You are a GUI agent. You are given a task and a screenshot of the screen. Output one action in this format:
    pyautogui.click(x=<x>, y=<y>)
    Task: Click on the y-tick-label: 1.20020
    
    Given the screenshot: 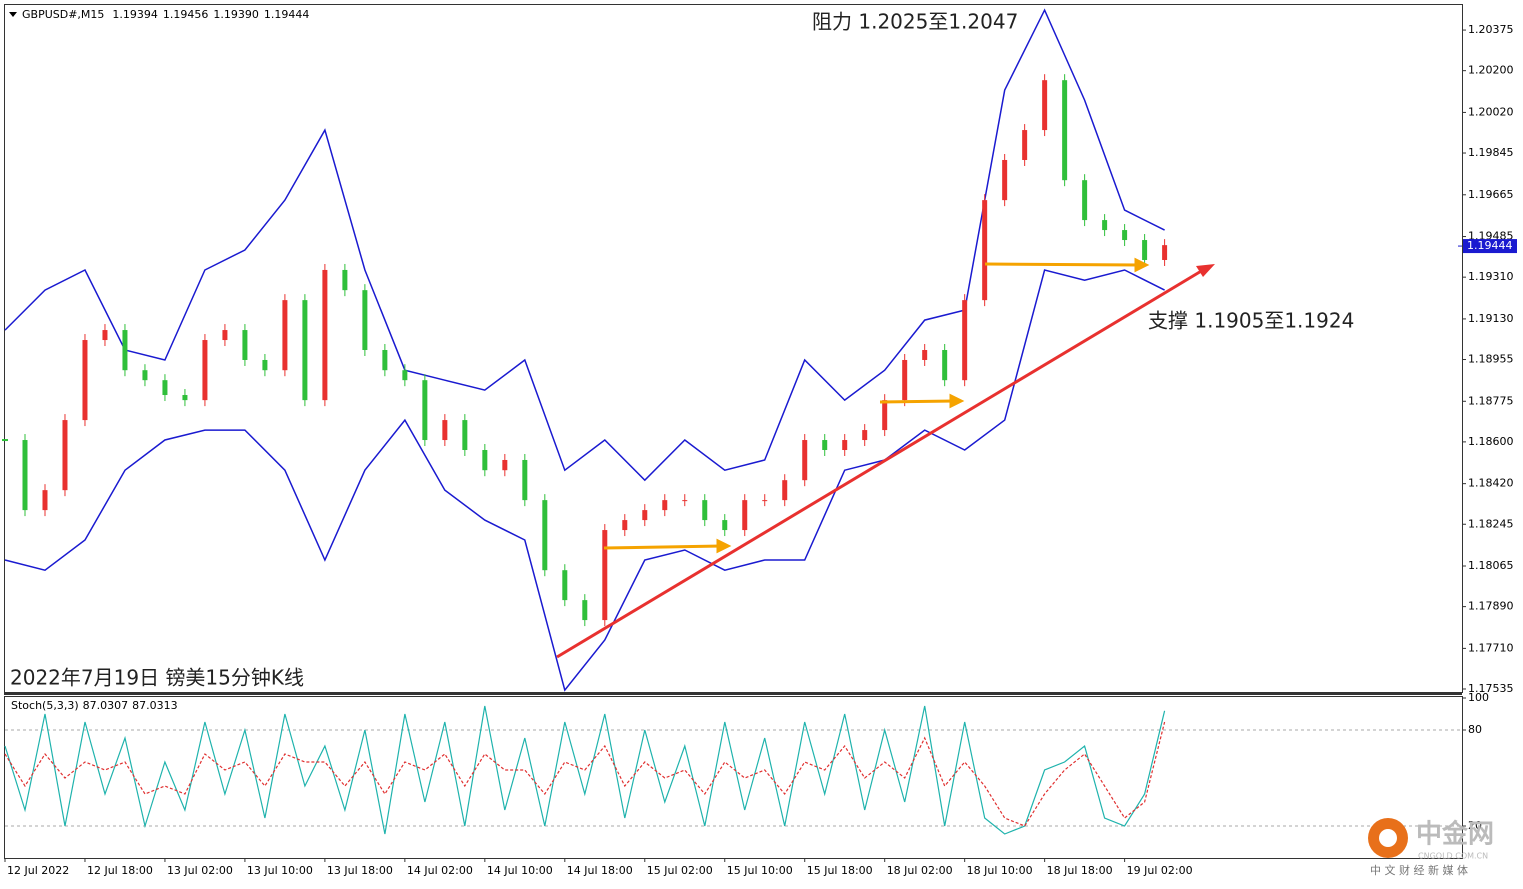 What is the action you would take?
    pyautogui.click(x=1491, y=111)
    